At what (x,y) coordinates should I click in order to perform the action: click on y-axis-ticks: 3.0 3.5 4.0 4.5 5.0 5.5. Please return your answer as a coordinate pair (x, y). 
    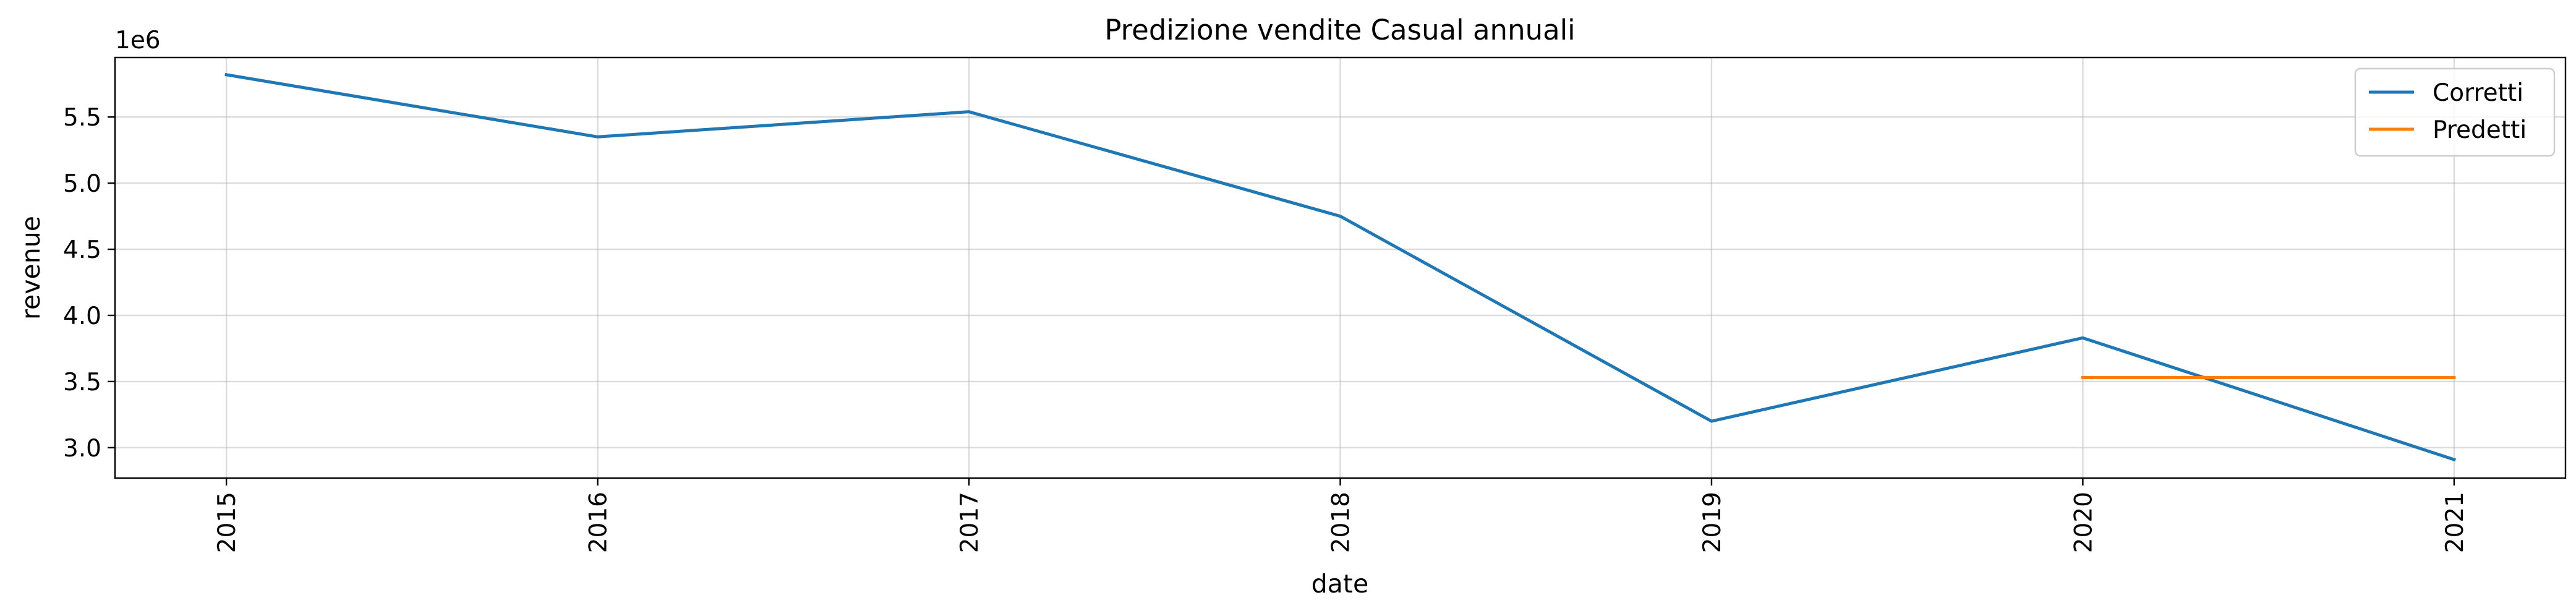
    Looking at the image, I should click on (89, 283).